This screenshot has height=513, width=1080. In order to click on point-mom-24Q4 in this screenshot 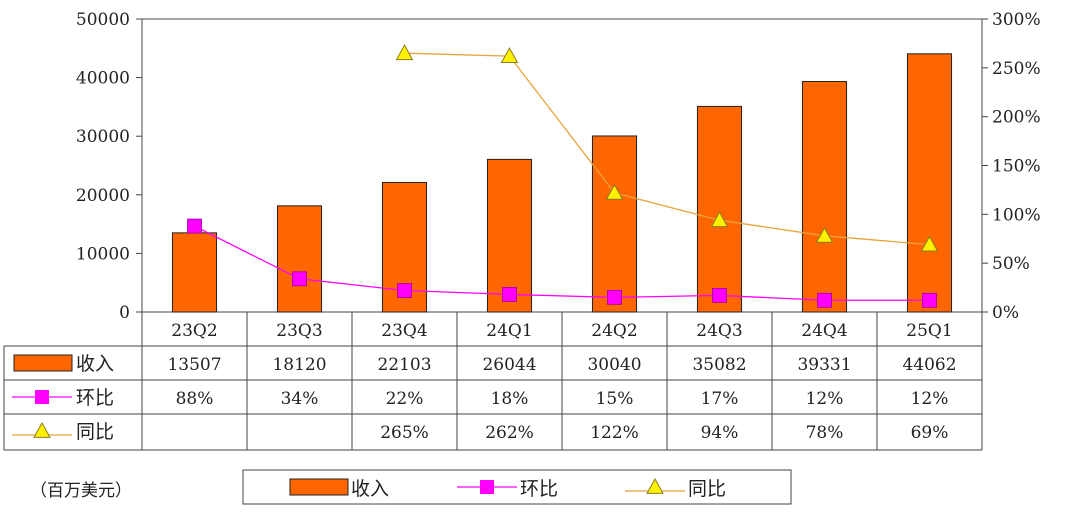, I will do `click(824, 300)`.